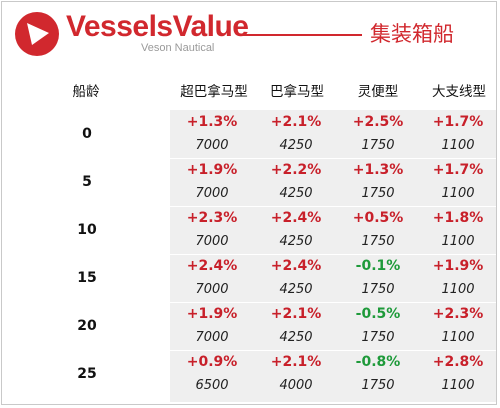 The image size is (500, 408). I want to click on age-label: 25, so click(87, 374).